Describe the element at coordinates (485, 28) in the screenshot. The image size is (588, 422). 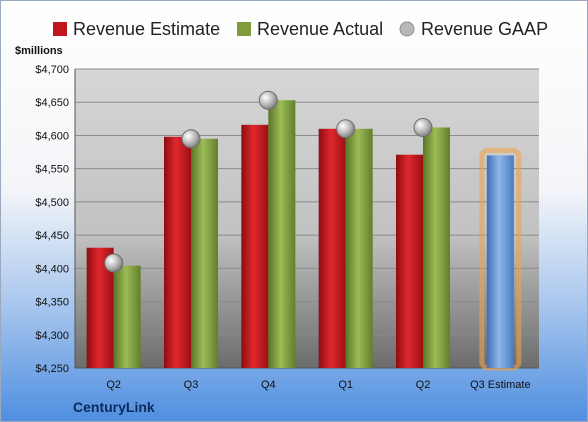
I see `legend-label-gaap: Revenue GAAP` at that location.